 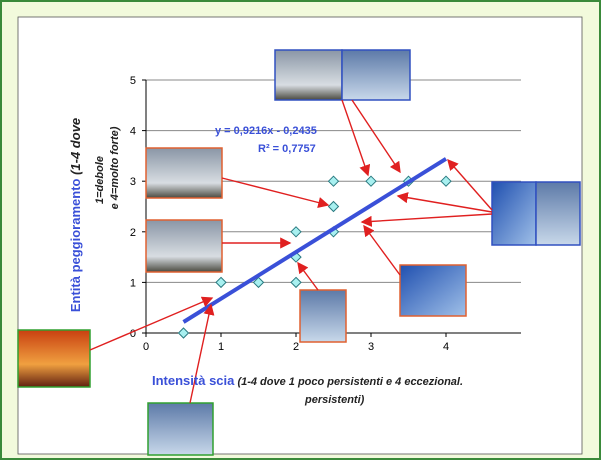 I want to click on trendline-equation: y = 0,9216x - 0,2435, so click(x=266, y=131).